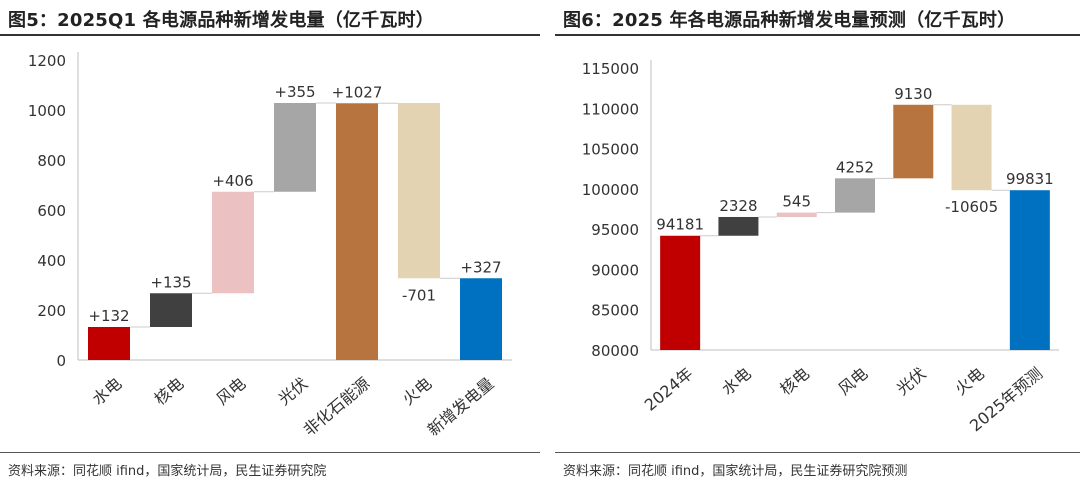  I want to click on y-tick-label: 1200, so click(47, 61).